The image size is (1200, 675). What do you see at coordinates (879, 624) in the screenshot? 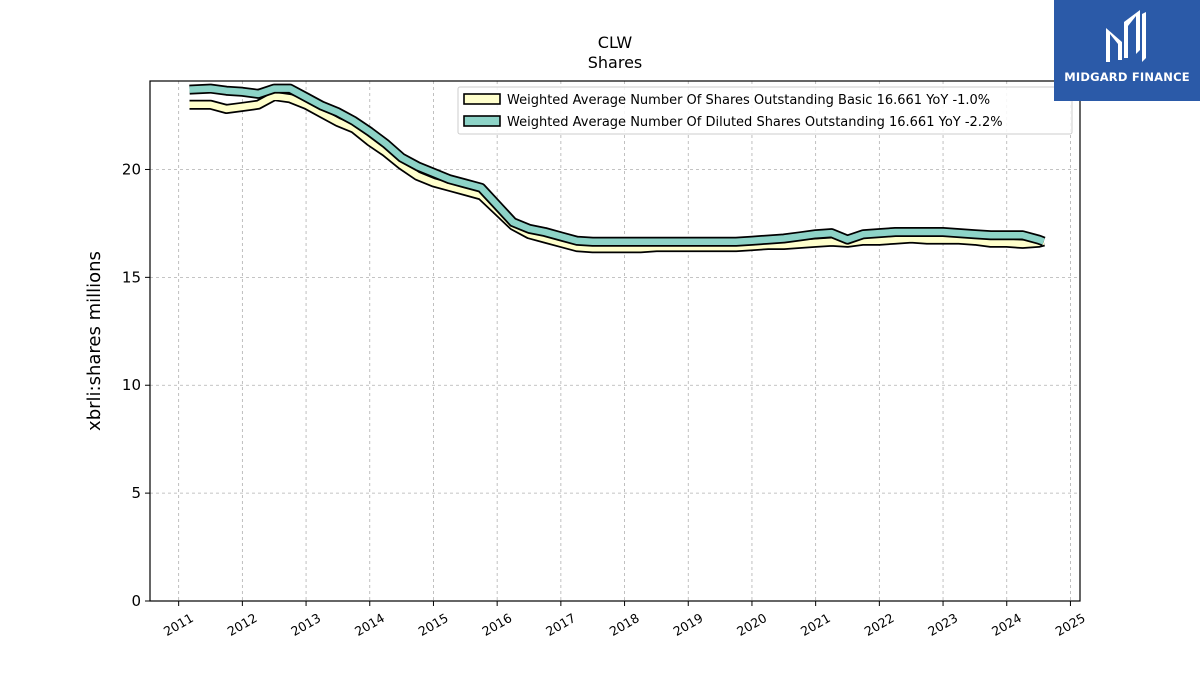
I see `x-tick-label: 2022` at bounding box center [879, 624].